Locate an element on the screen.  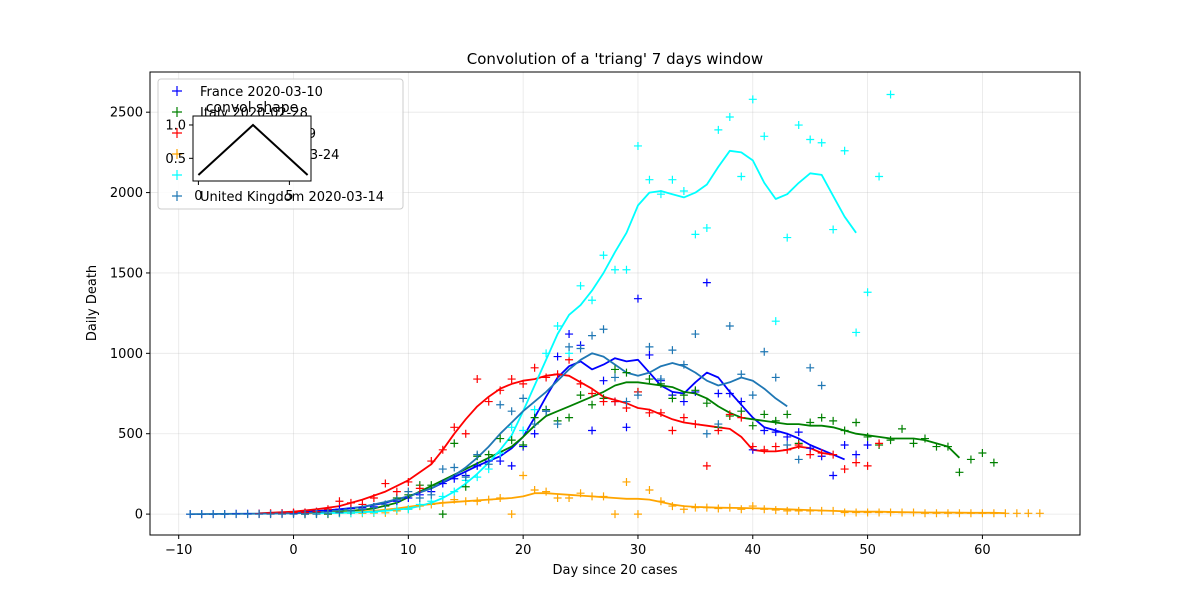
x-tick-label: 0 is located at coordinates (293, 550).